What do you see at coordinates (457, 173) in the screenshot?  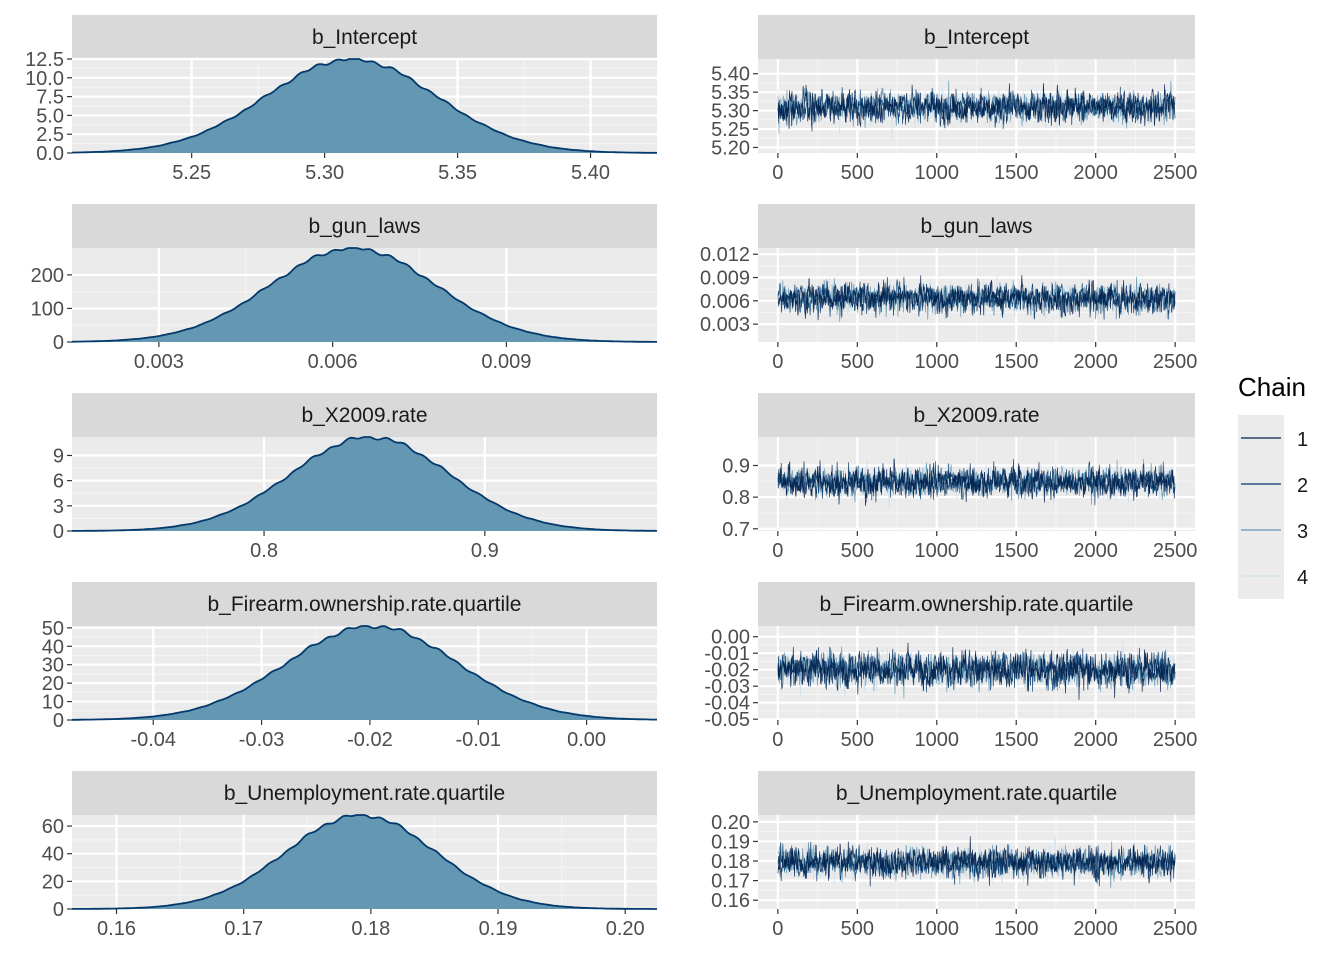 I see `x-tick-label: 5.35` at bounding box center [457, 173].